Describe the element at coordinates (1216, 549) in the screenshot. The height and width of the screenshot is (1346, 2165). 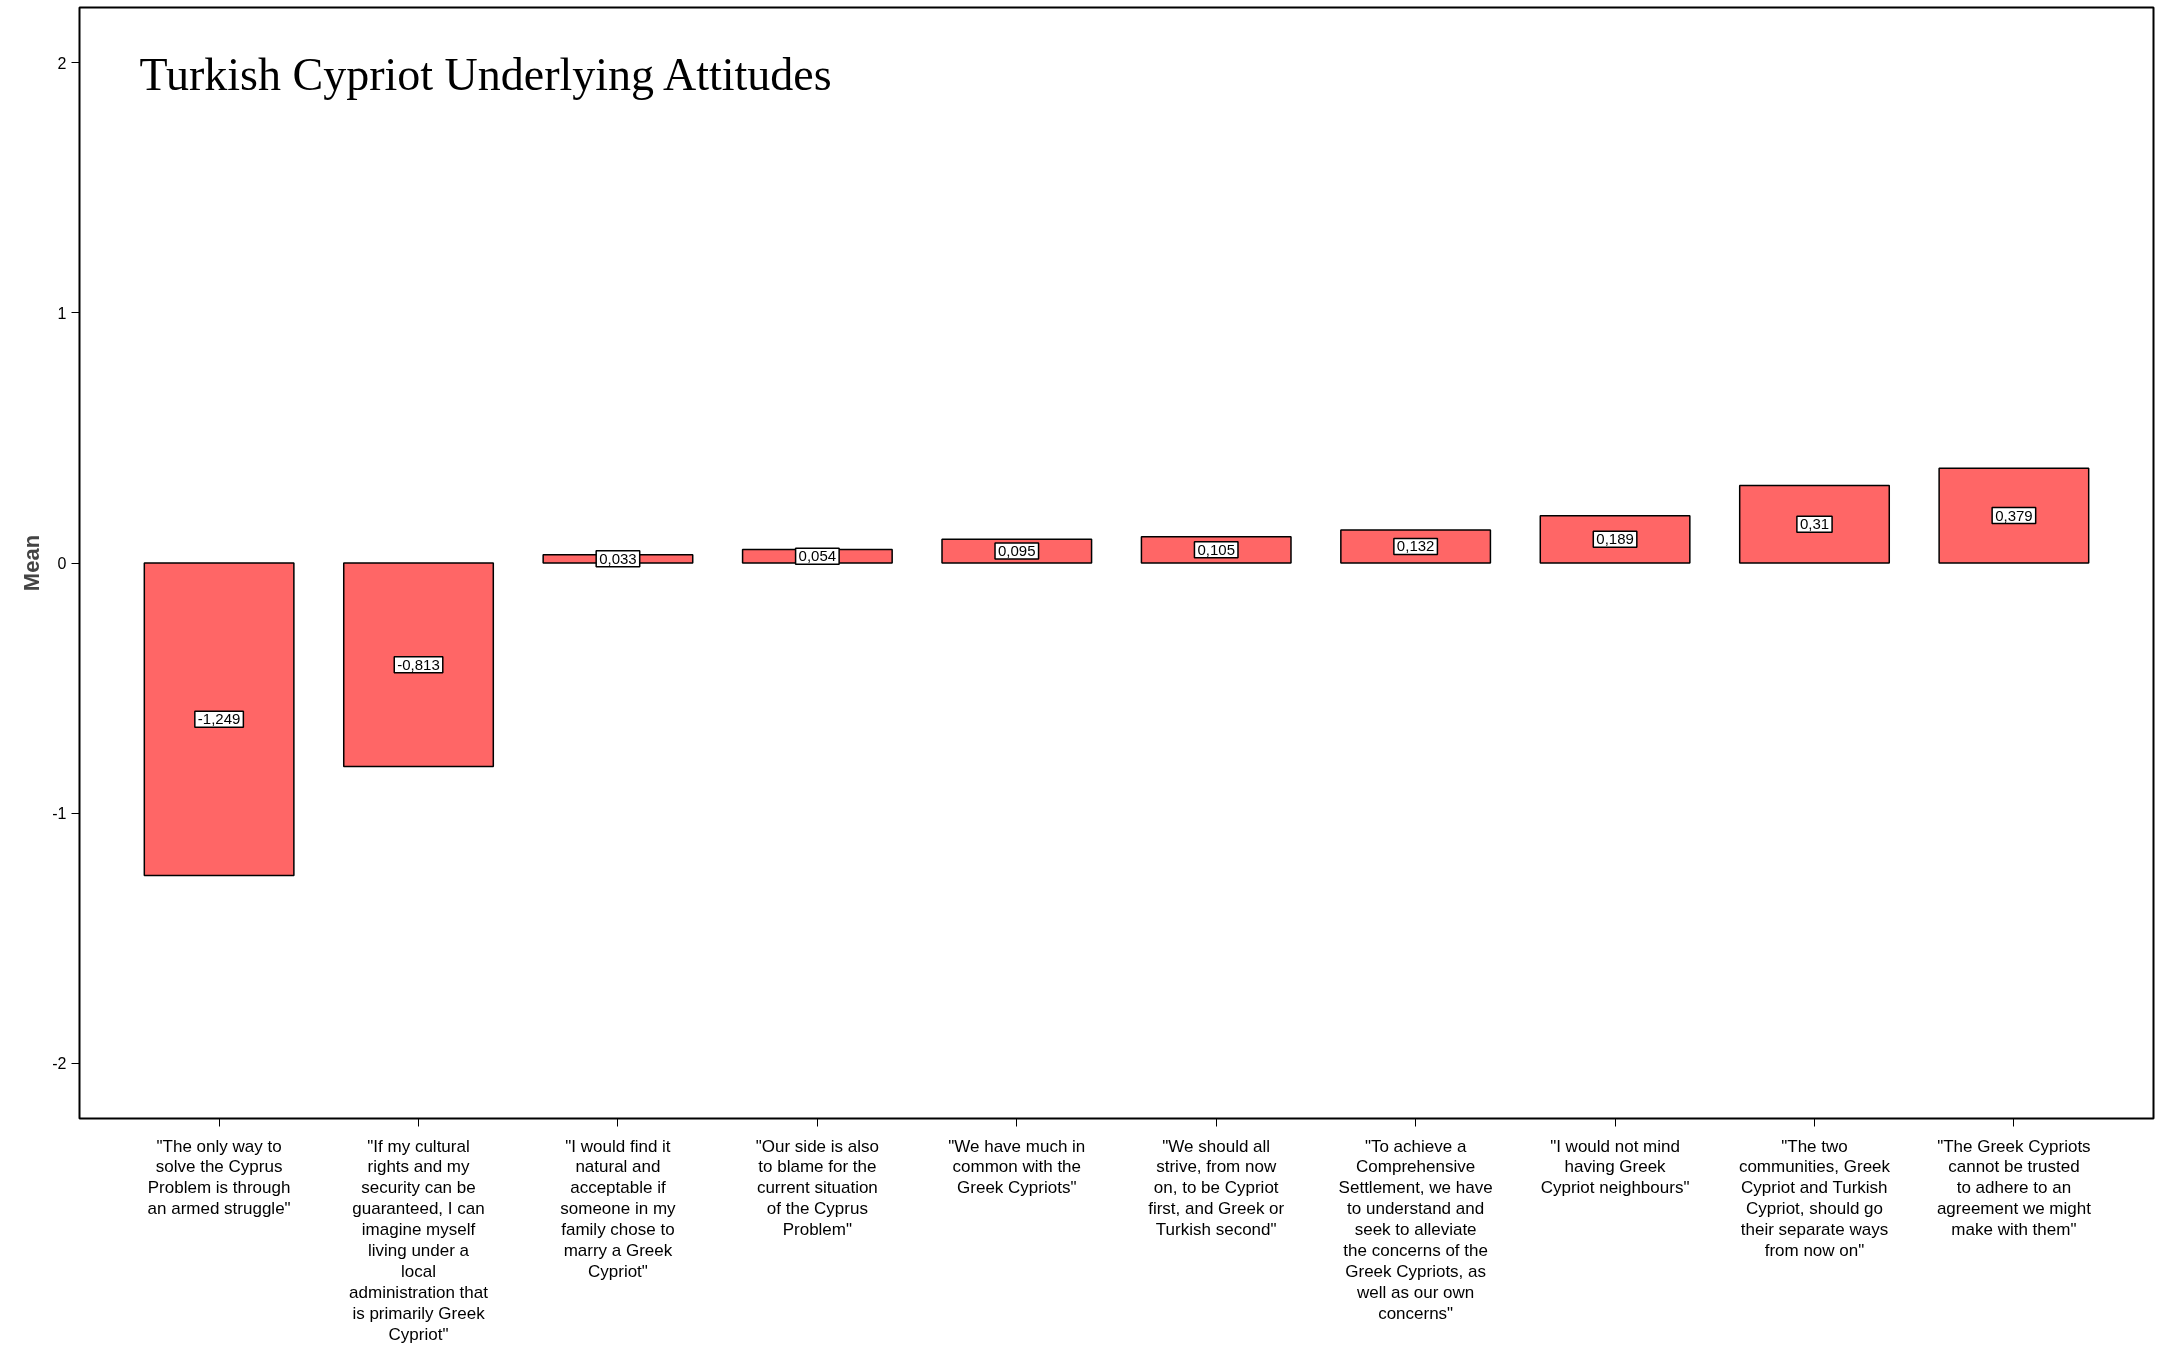
I see `data-label: 0,105` at that location.